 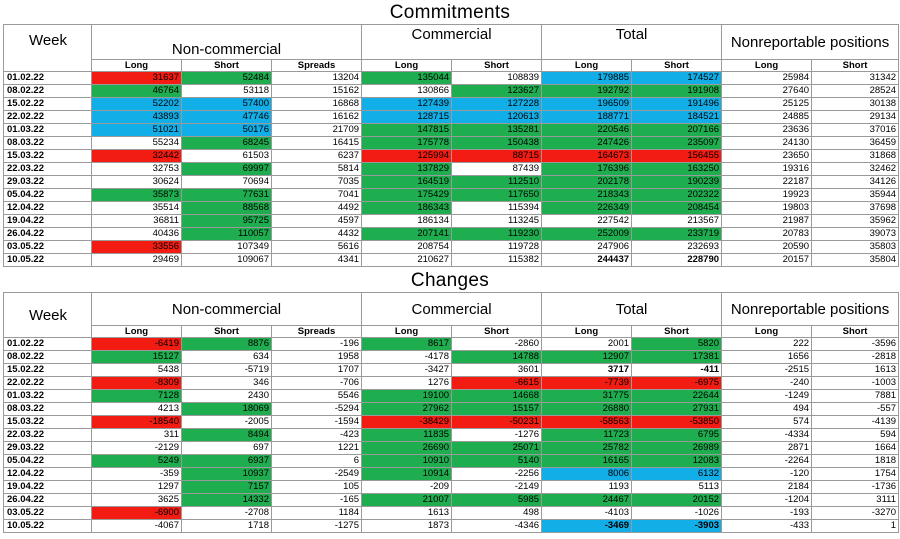 I want to click on total-short-cell: 184521, so click(x=677, y=117).